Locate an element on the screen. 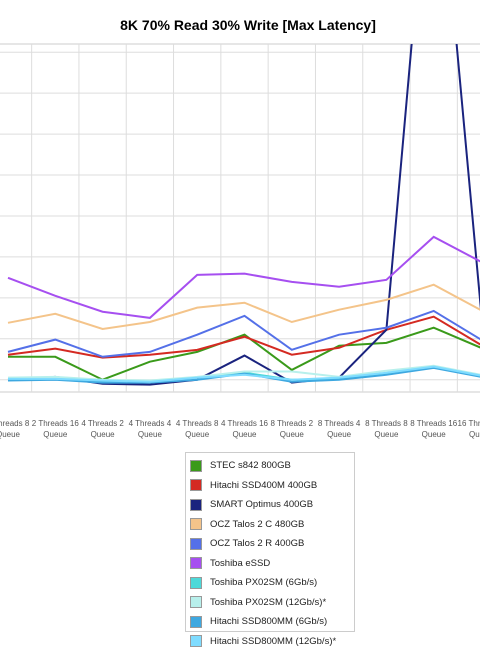  legend-label: Toshiba PX02SM (12Gb/s)* is located at coordinates (268, 602).